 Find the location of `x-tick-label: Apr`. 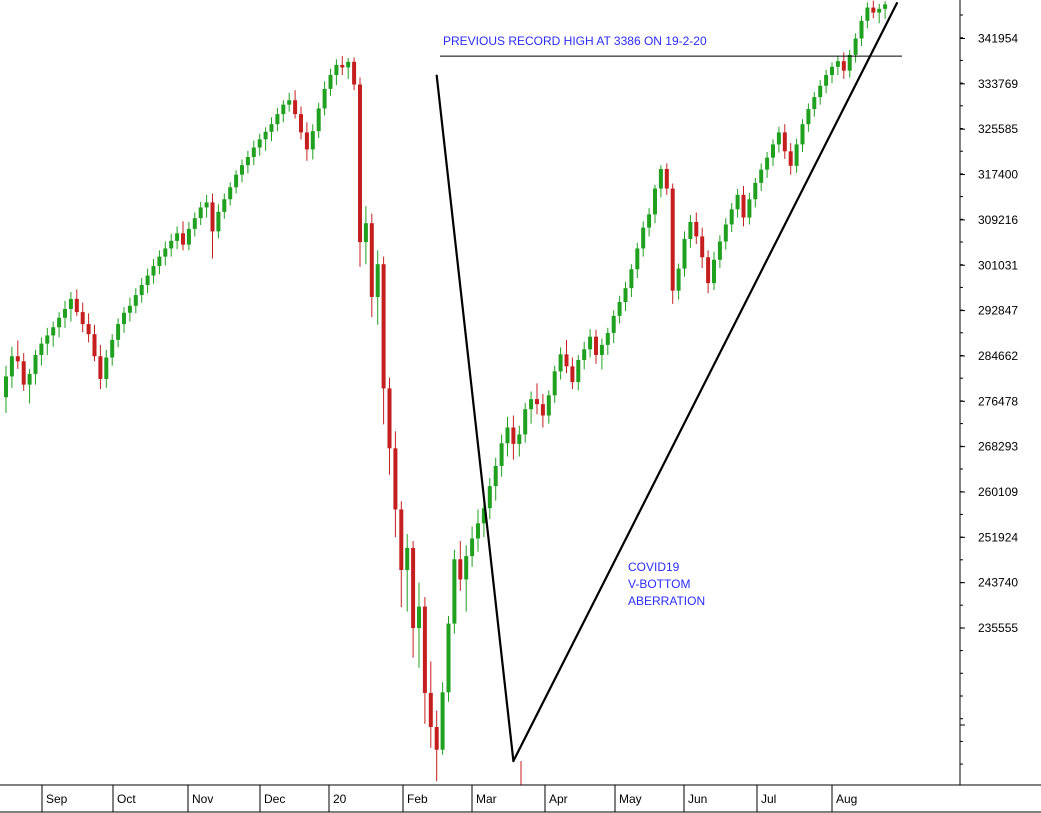

x-tick-label: Apr is located at coordinates (558, 799).